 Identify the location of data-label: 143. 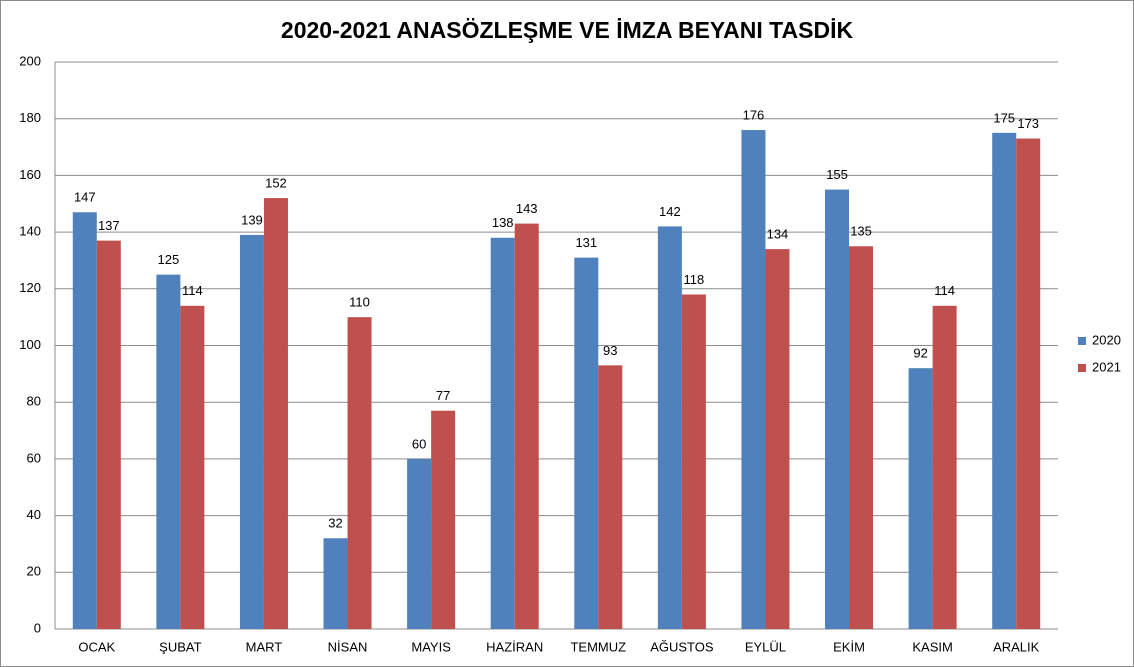
(527, 208).